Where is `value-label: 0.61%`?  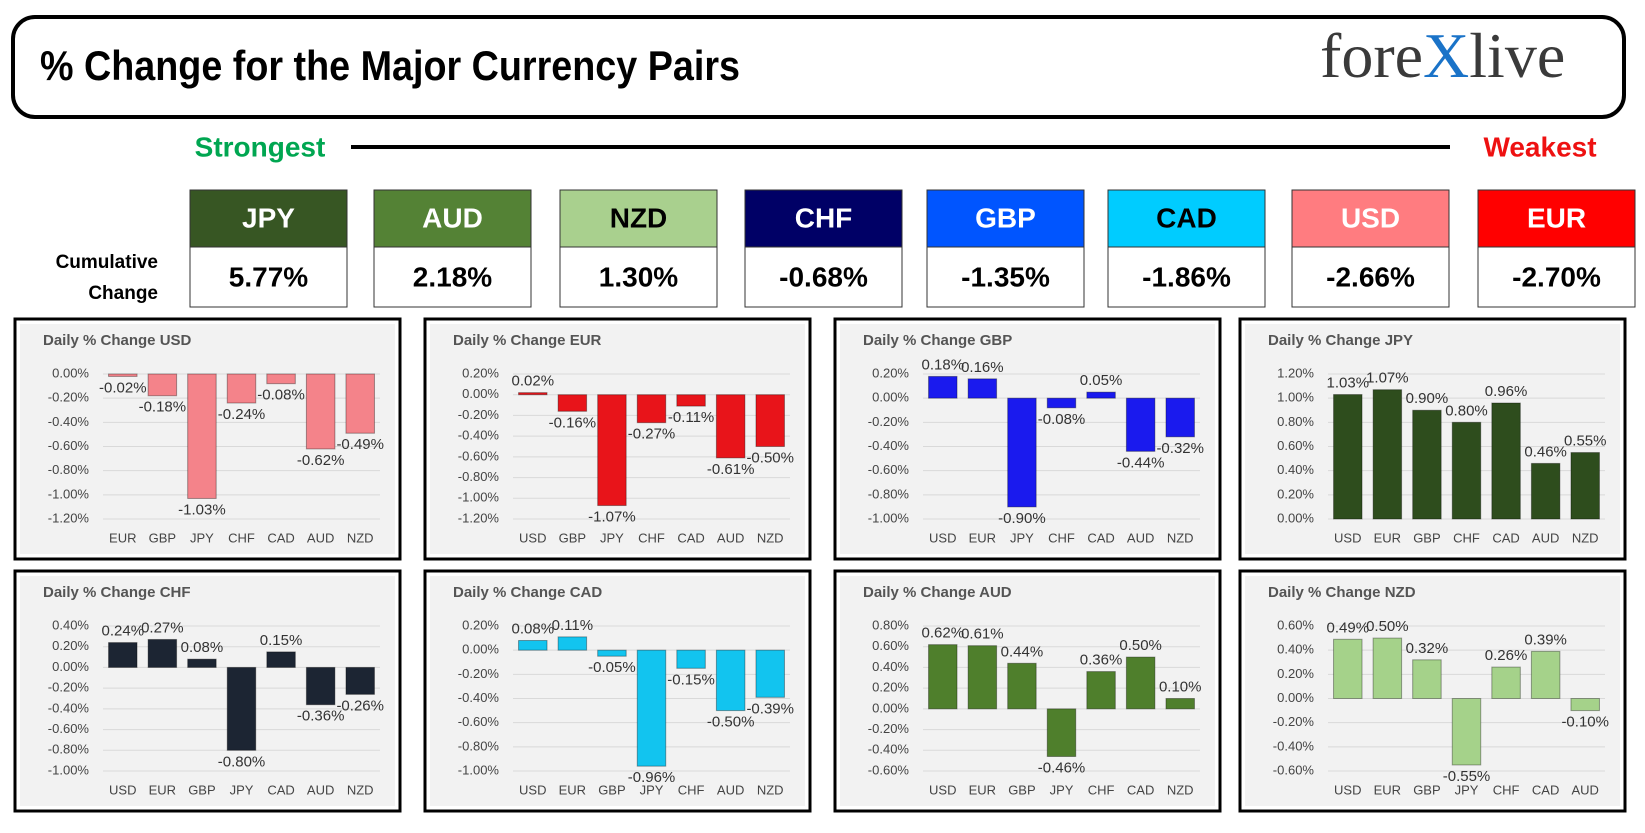
value-label: 0.61% is located at coordinates (982, 634).